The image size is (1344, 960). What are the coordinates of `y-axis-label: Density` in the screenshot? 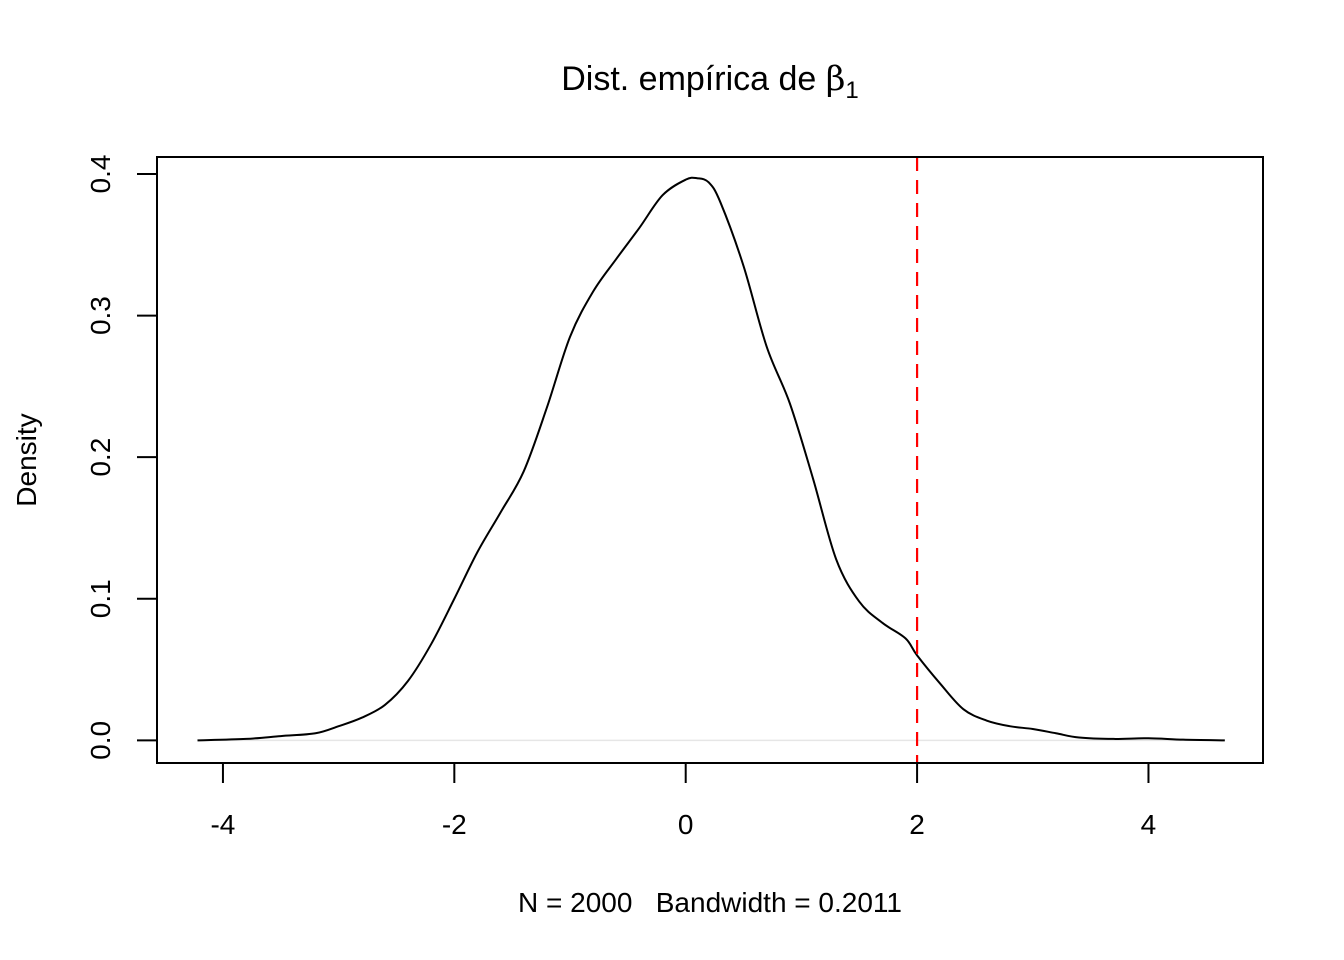 It's located at (26, 459).